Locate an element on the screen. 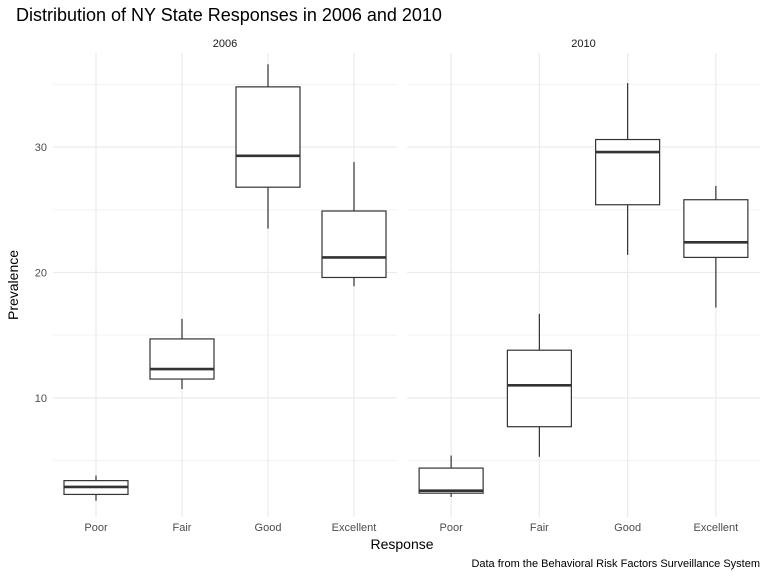  box-2006-poor is located at coordinates (96, 488).